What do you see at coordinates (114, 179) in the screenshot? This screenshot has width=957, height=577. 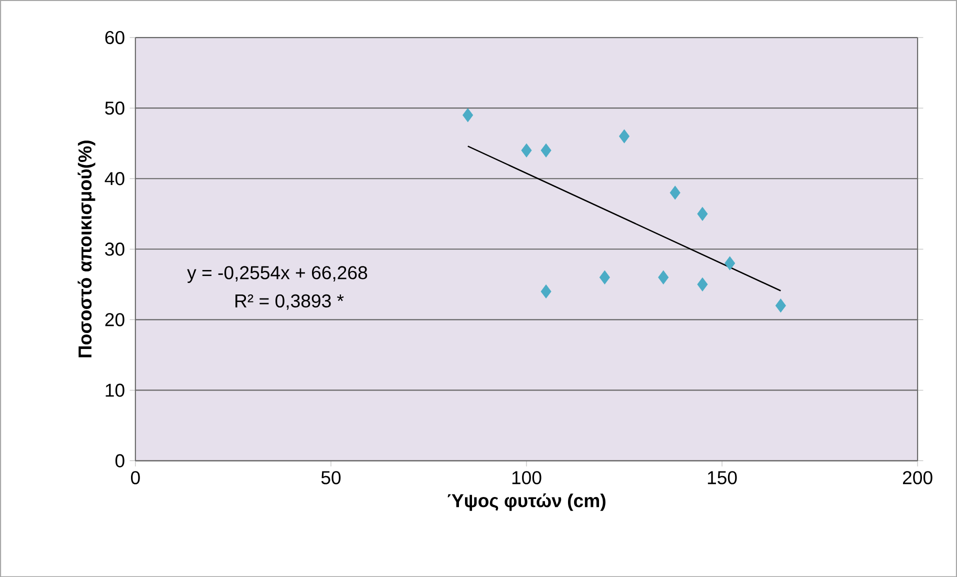 I see `y-tick-label: 40` at bounding box center [114, 179].